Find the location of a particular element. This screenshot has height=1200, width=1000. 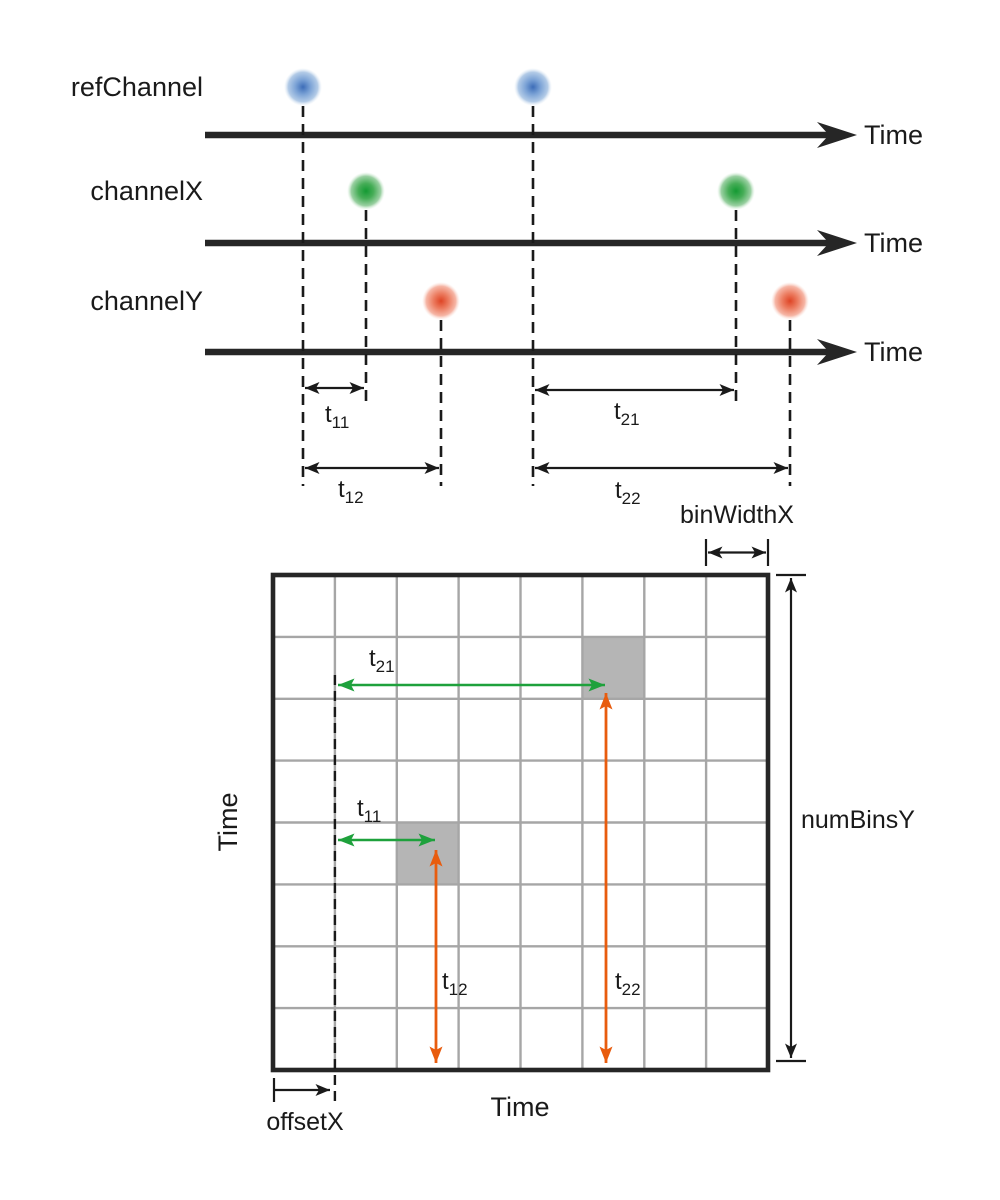

interval-label-t12: t12 is located at coordinates (351, 491).